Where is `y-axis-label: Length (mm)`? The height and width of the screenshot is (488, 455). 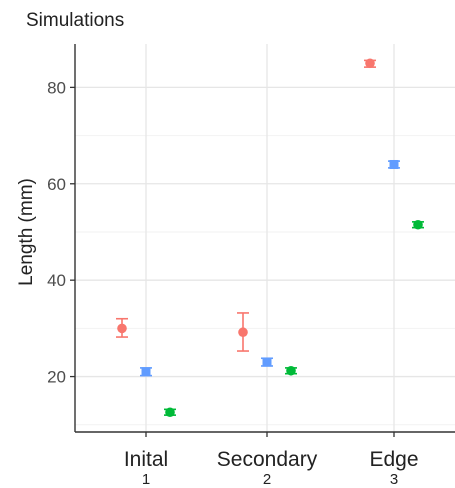 y-axis-label: Length (mm) is located at coordinates (26, 232).